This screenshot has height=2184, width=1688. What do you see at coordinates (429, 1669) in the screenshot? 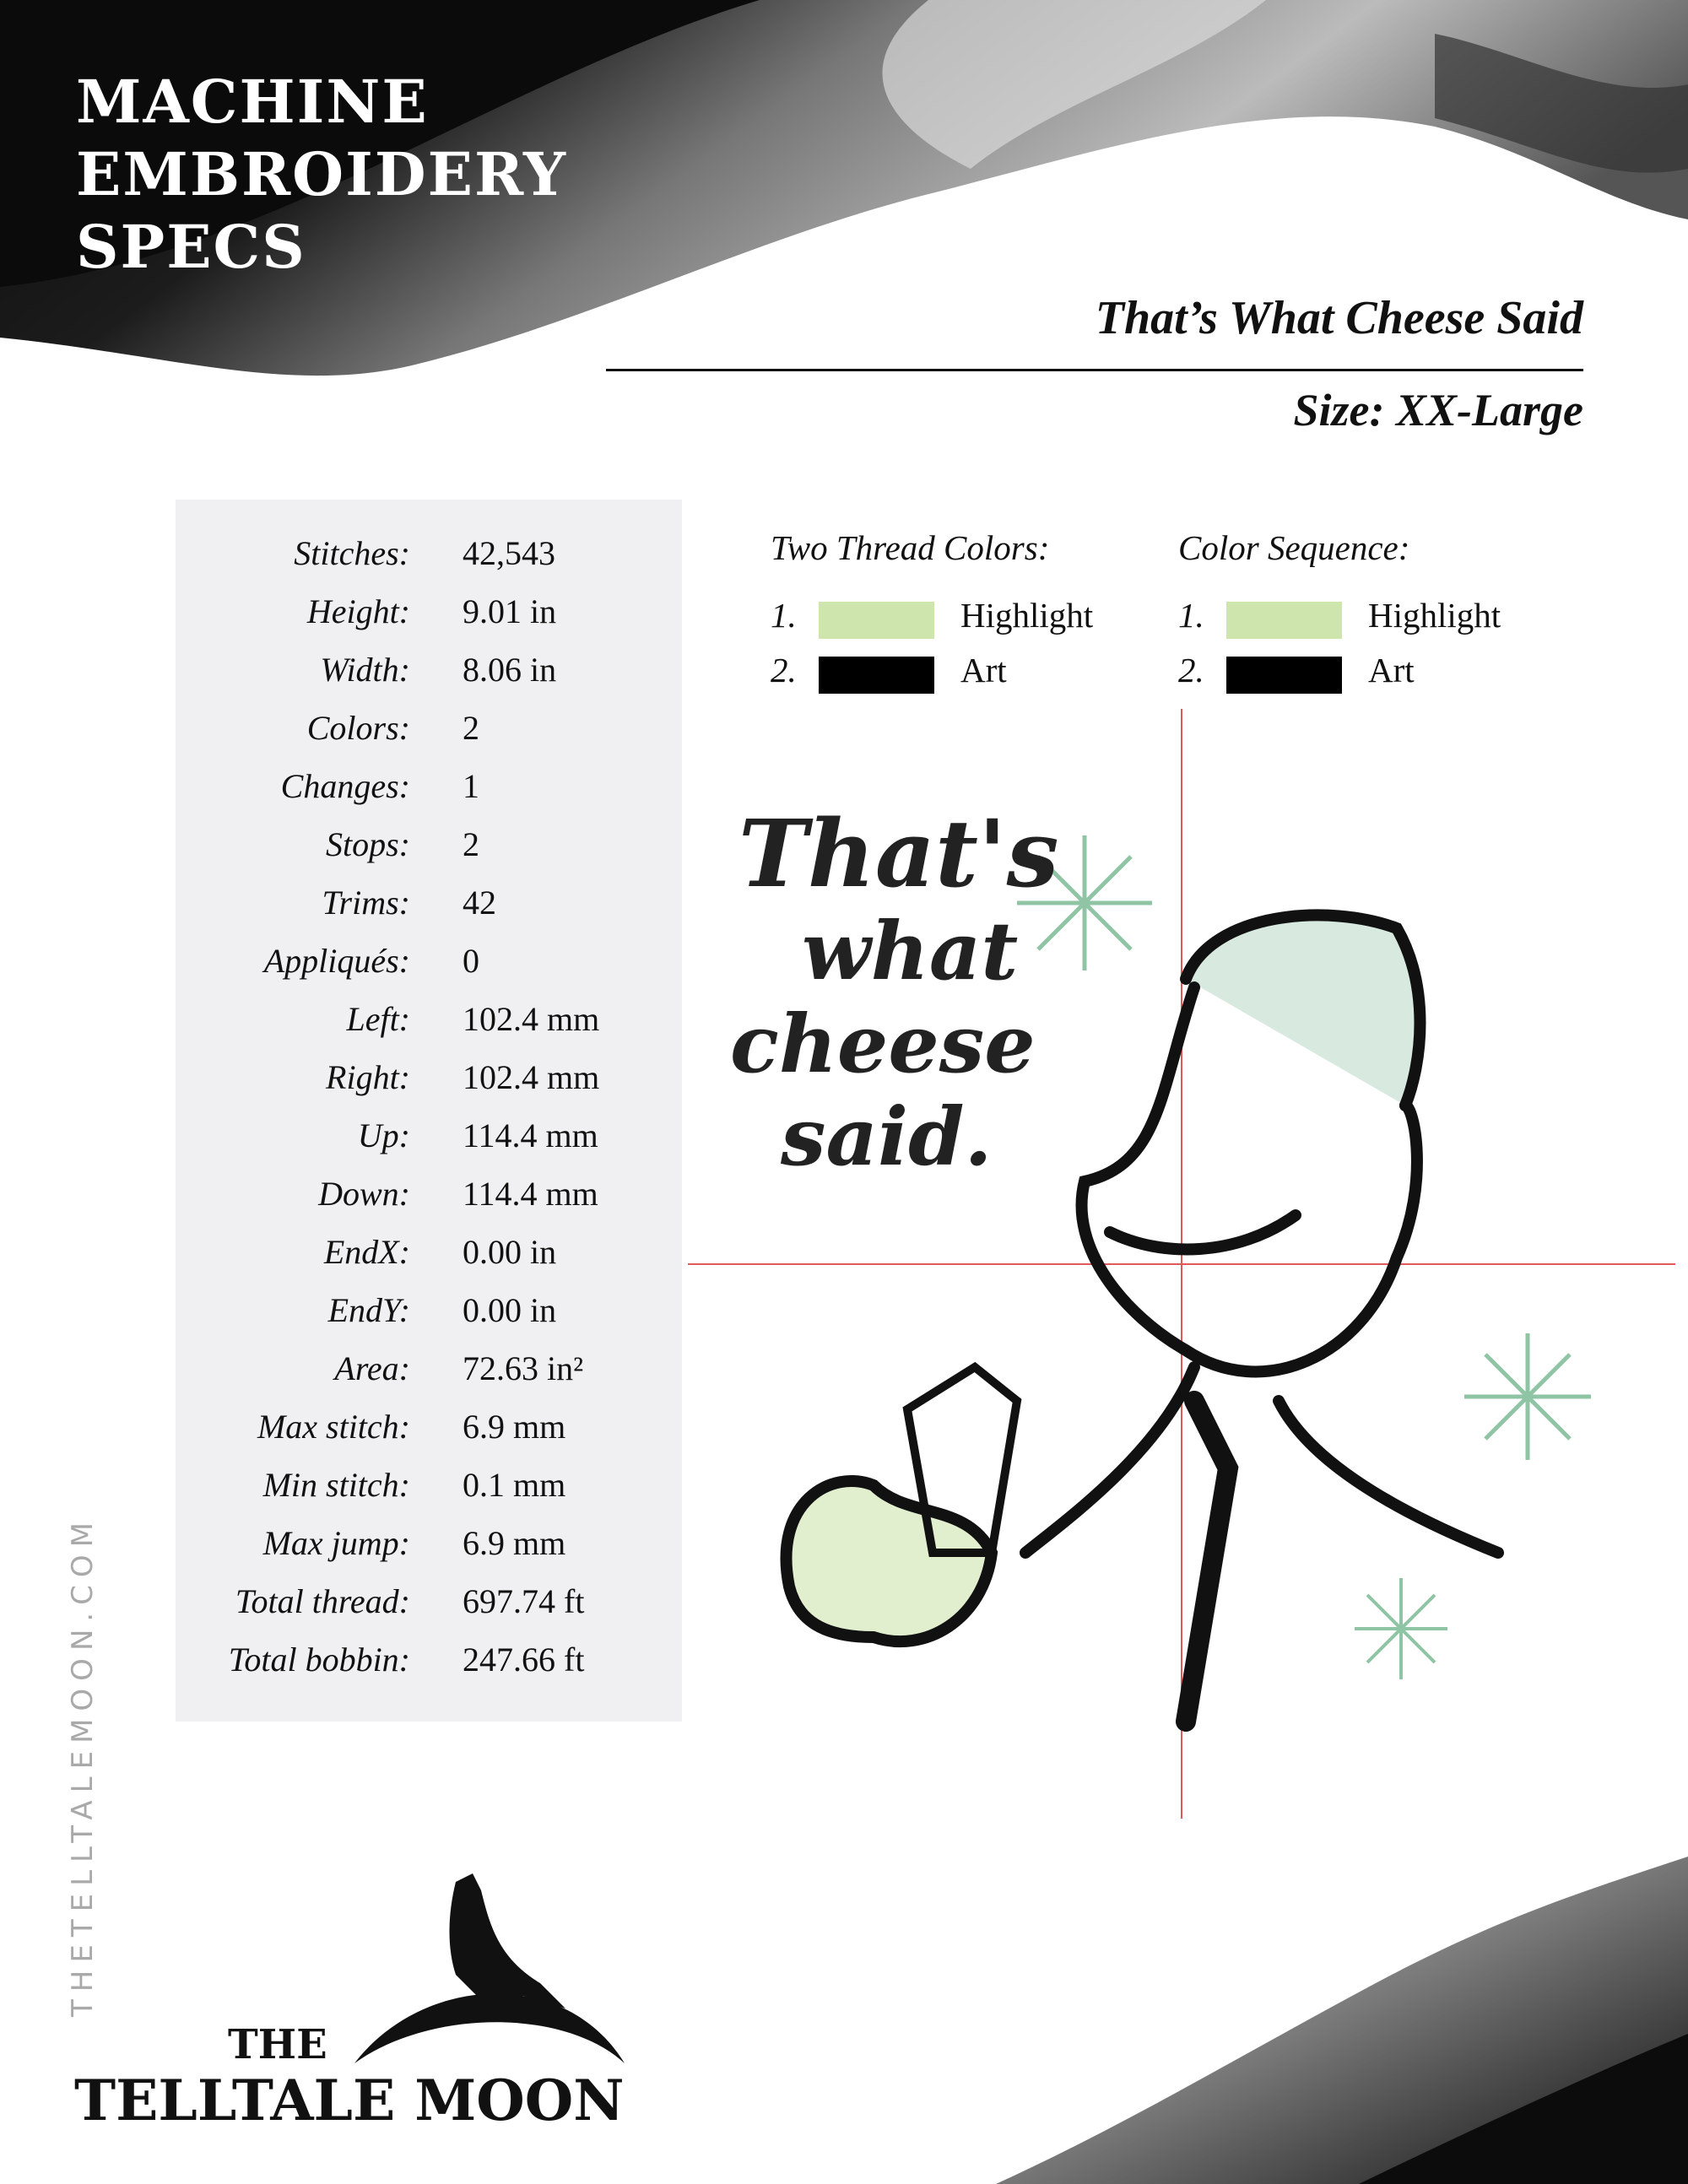
I see `spec-row: Total bobbin: 247.66 ft` at bounding box center [429, 1669].